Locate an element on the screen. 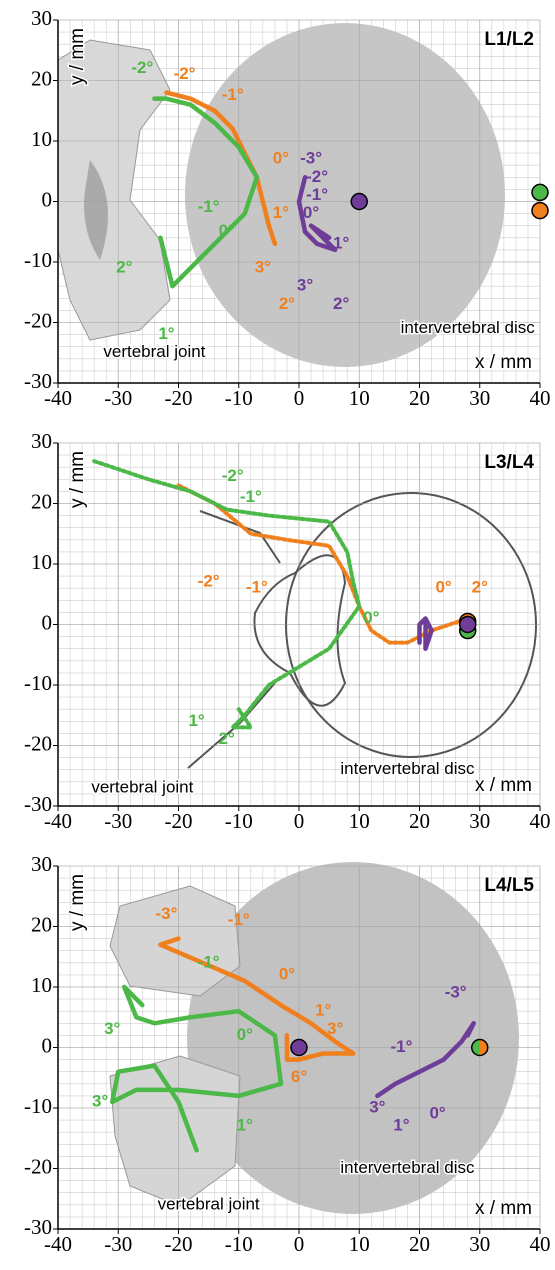  panel-title: L3/L4 is located at coordinates (509, 462).